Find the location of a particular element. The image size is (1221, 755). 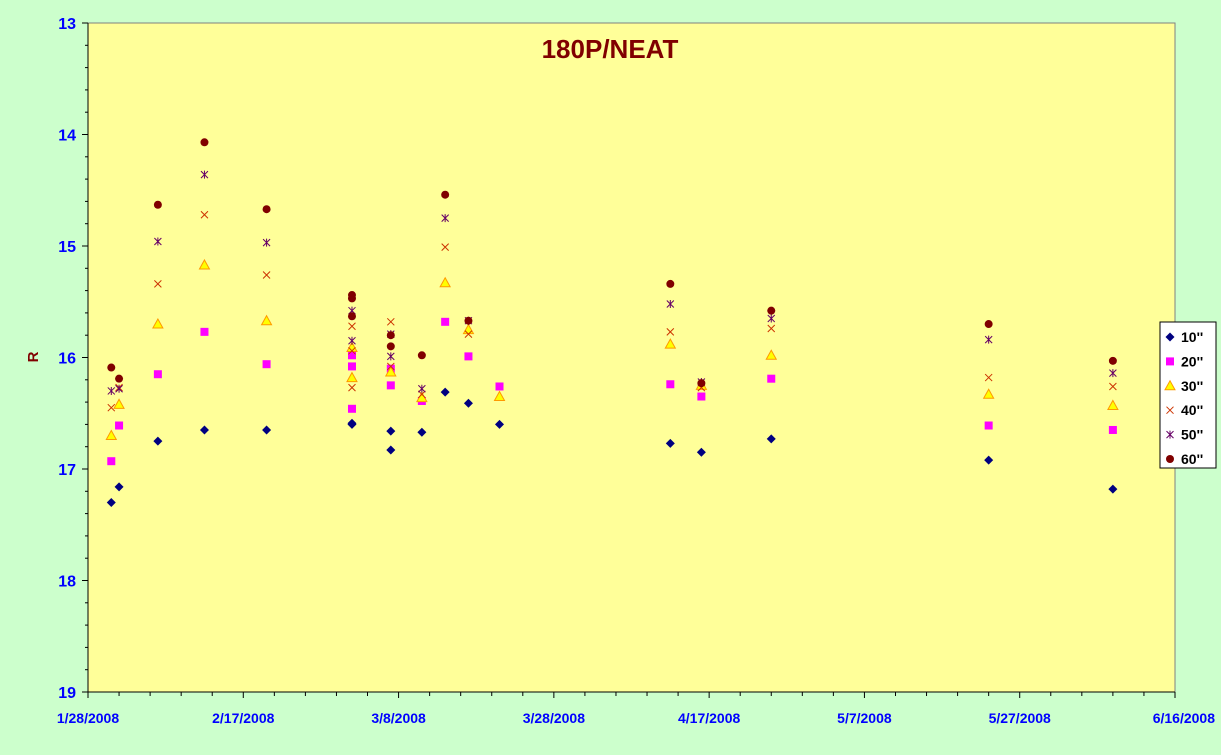

y-tick-label: 15 is located at coordinates (67, 247).